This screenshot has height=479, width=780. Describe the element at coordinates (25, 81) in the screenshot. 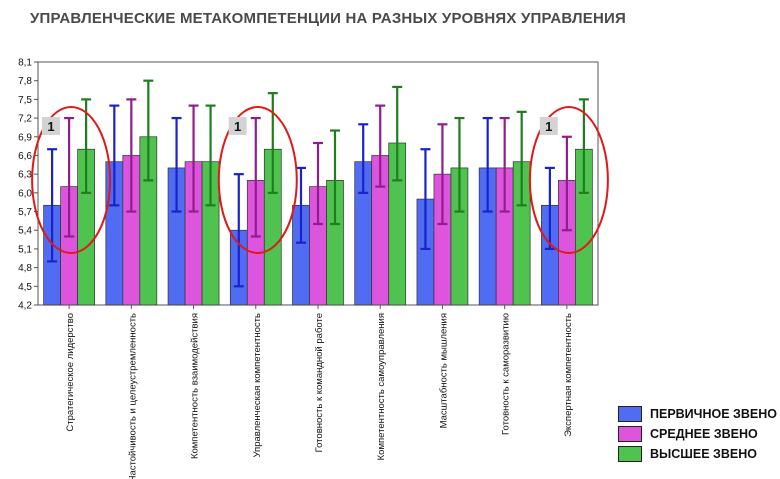

I see `y-tick-label: 7,8` at that location.